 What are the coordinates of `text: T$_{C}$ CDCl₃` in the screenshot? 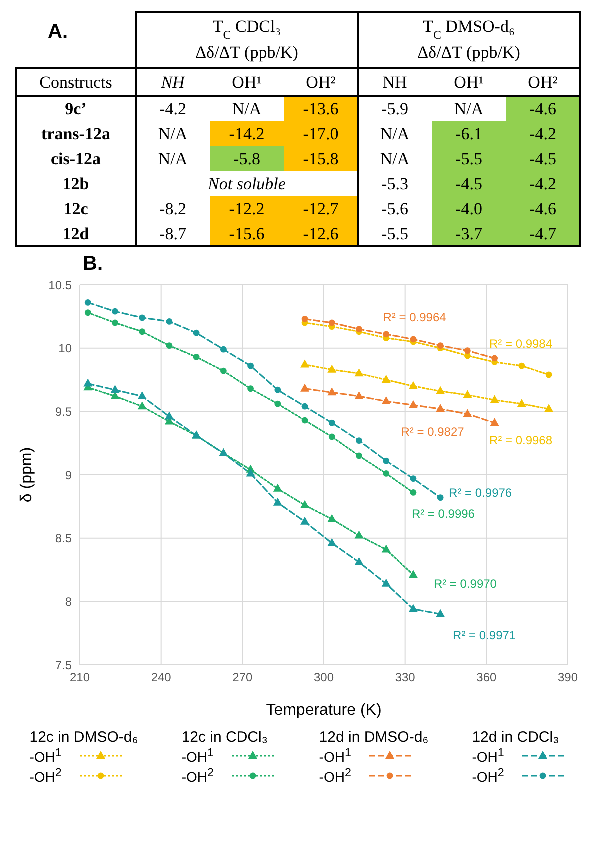 It's located at (247, 29).